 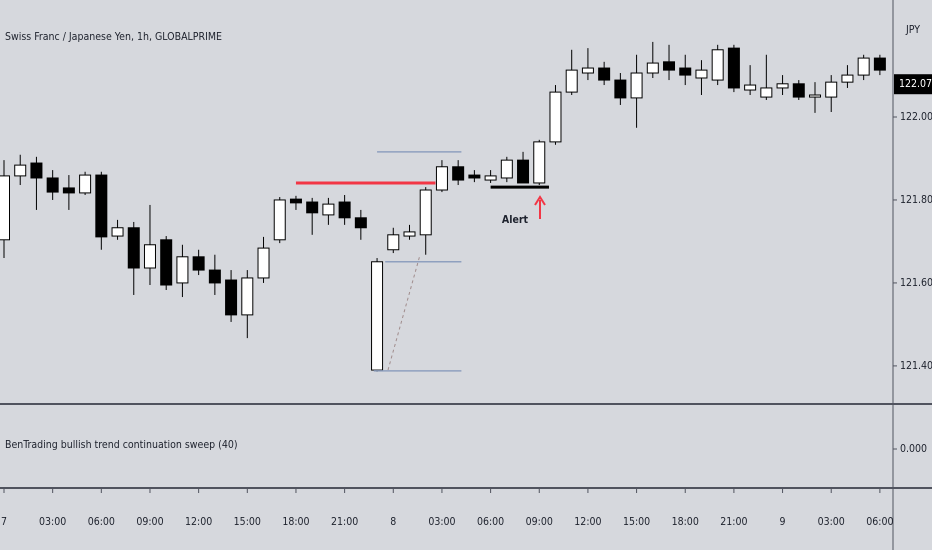 What do you see at coordinates (916, 366) in the screenshot?
I see `y-tick-label: 121.400` at bounding box center [916, 366].